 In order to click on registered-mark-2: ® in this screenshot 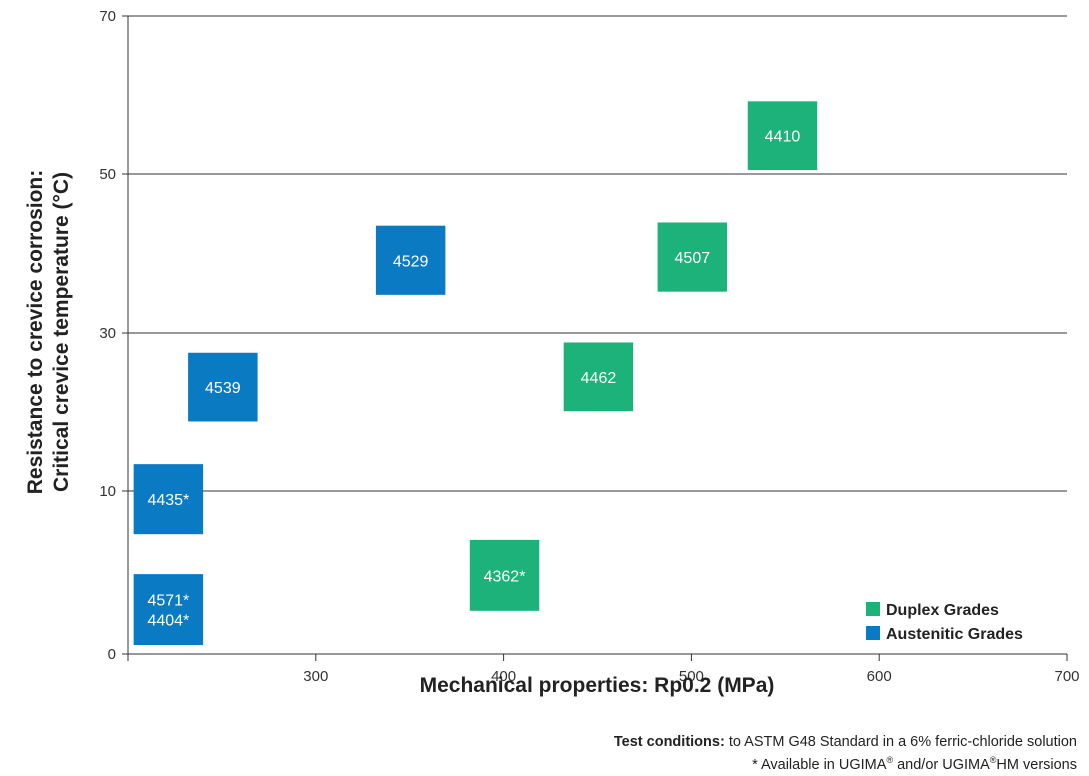, I will do `click(993, 760)`.